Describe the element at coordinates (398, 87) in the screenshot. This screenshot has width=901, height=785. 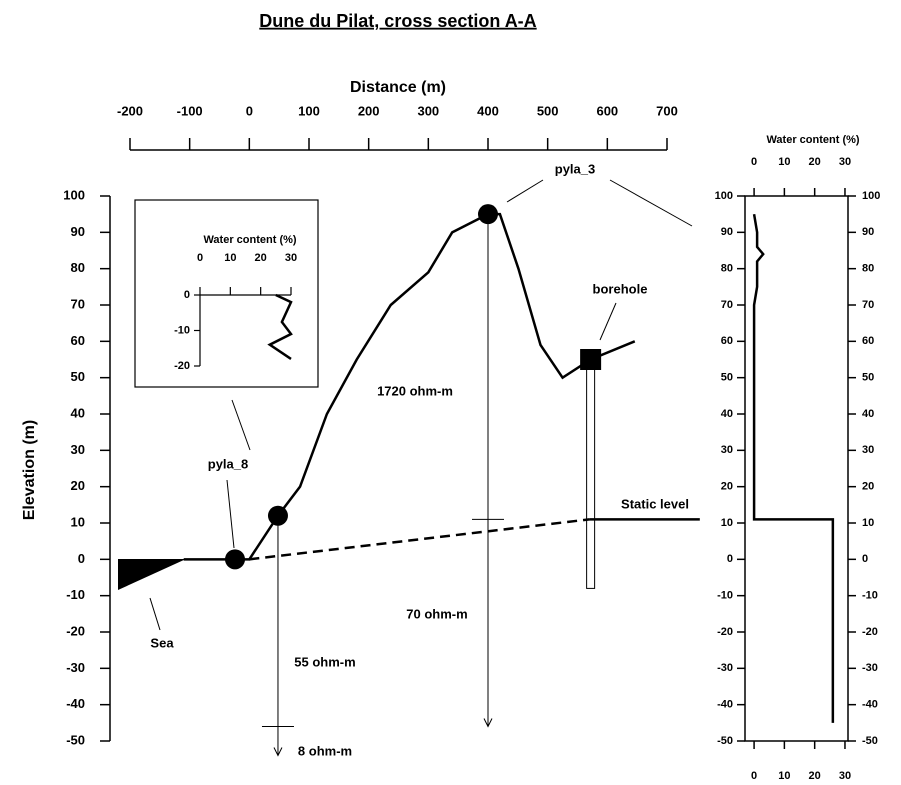
I see `x-axis-label: Distance (m)` at that location.